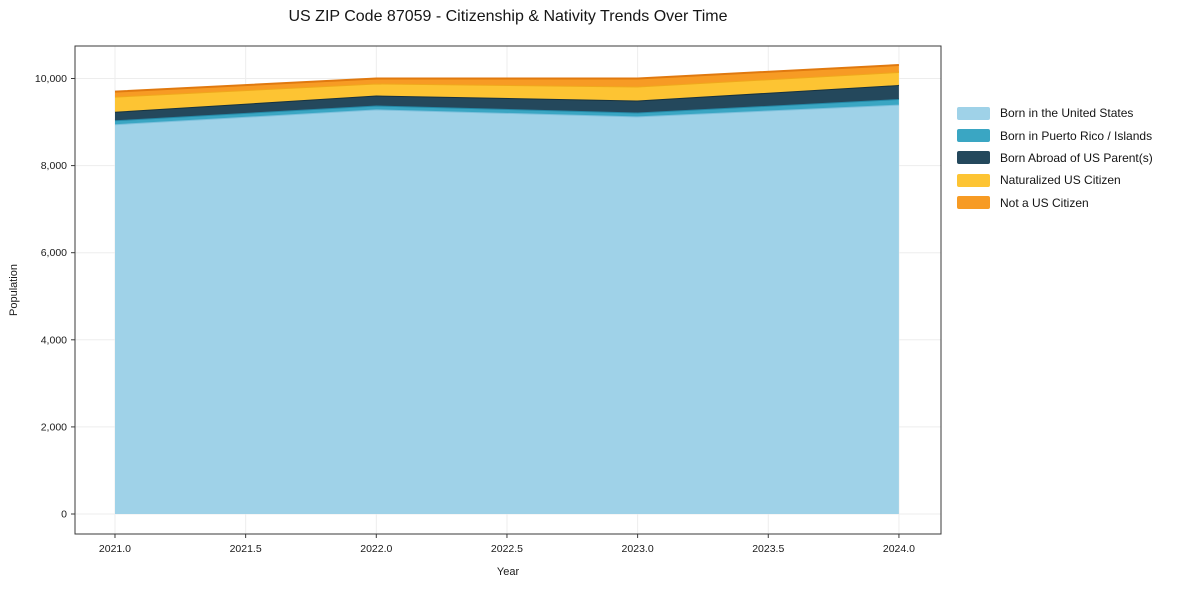 The image size is (1189, 590). Describe the element at coordinates (51, 79) in the screenshot. I see `y-tick-label: 10,000` at that location.